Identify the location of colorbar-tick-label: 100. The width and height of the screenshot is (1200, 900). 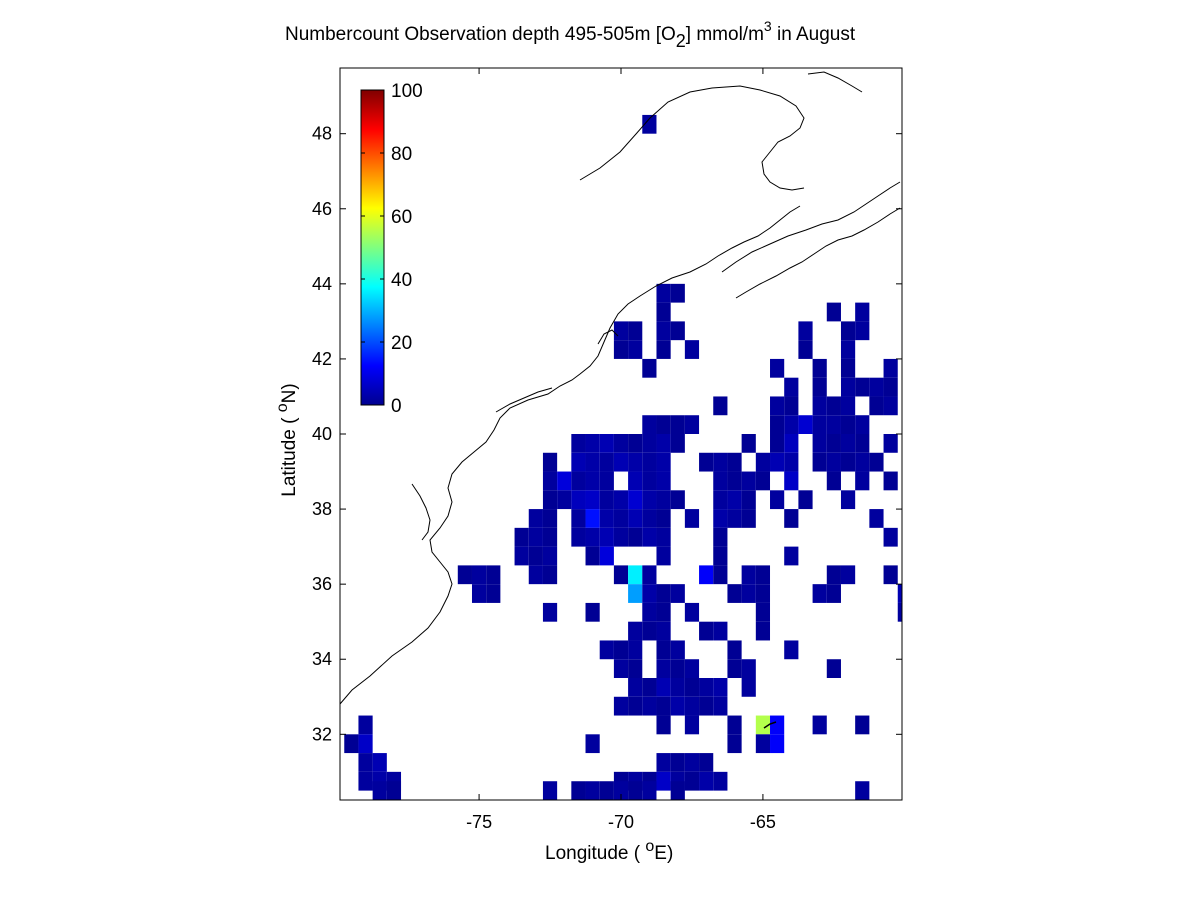
(407, 91).